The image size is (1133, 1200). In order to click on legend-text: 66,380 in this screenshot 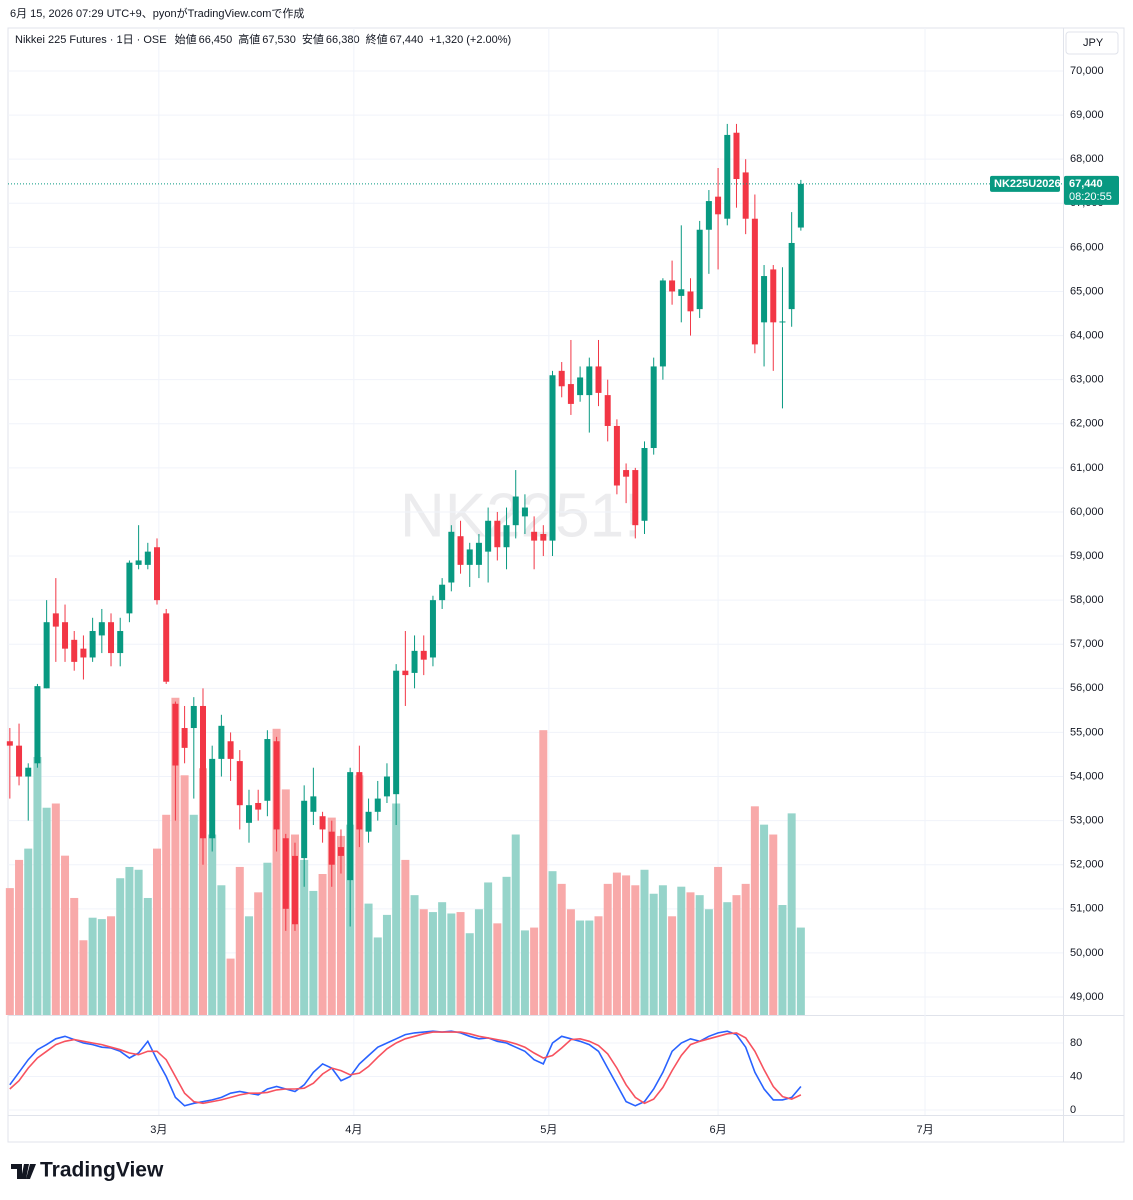, I will do `click(343, 40)`.